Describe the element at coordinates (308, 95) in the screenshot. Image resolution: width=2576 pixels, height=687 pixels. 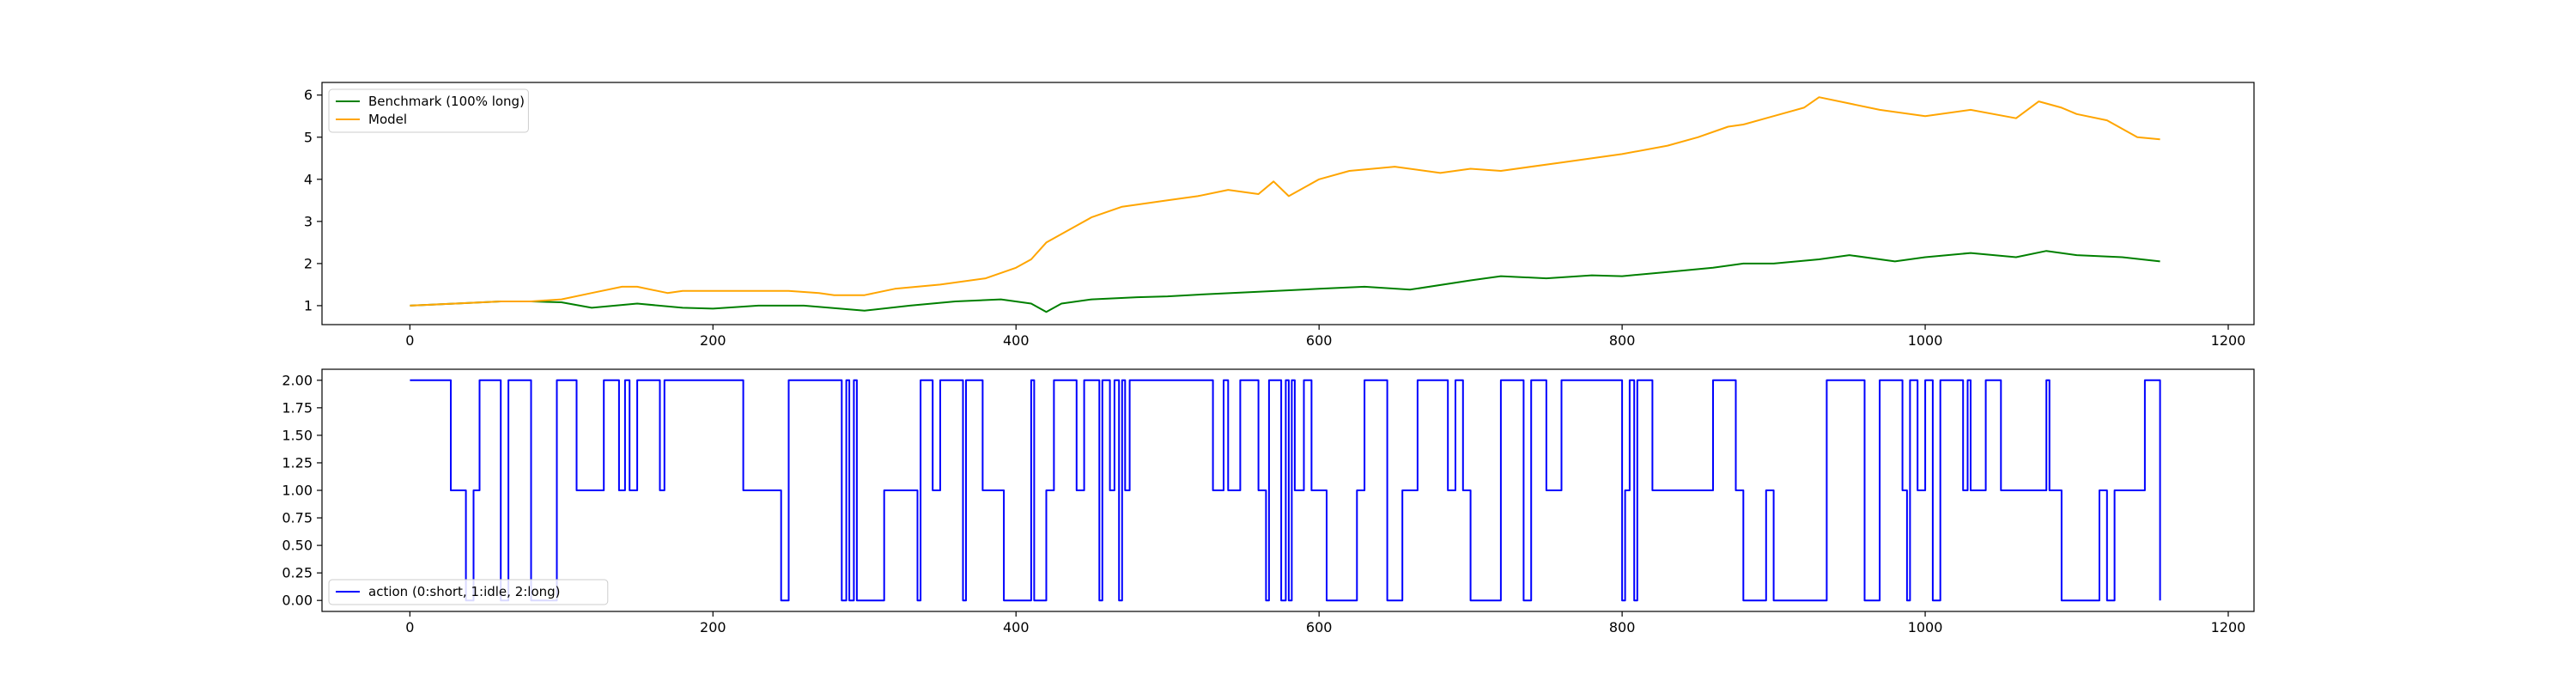
I see `y-tick-label: 6` at that location.